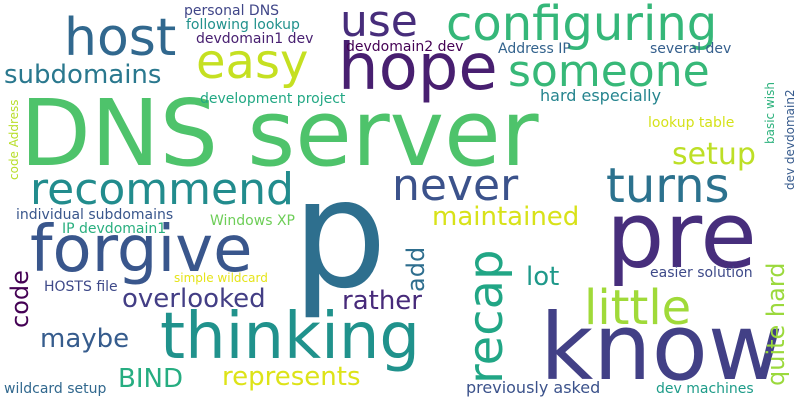 The image size is (800, 400). Describe the element at coordinates (194, 299) in the screenshot. I see `word-overlooked: overlooked` at that location.